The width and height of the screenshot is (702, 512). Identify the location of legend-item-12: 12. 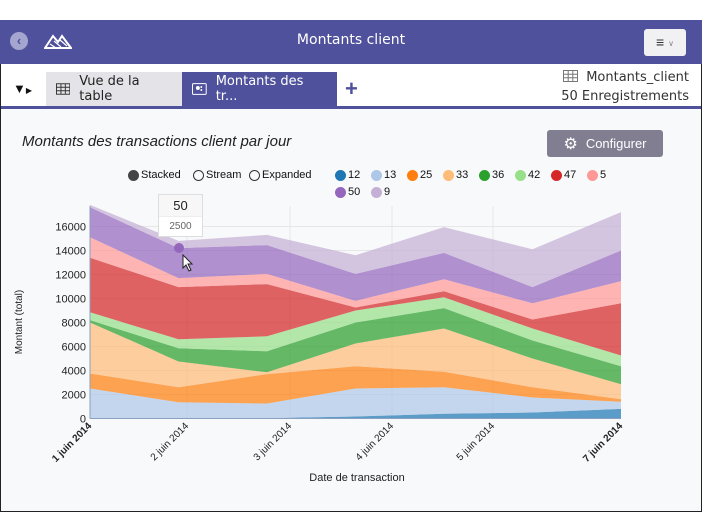
(347, 175).